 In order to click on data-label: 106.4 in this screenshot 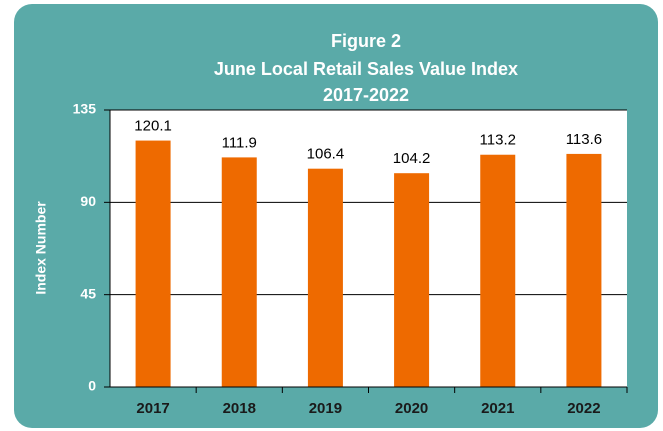, I will do `click(326, 154)`.